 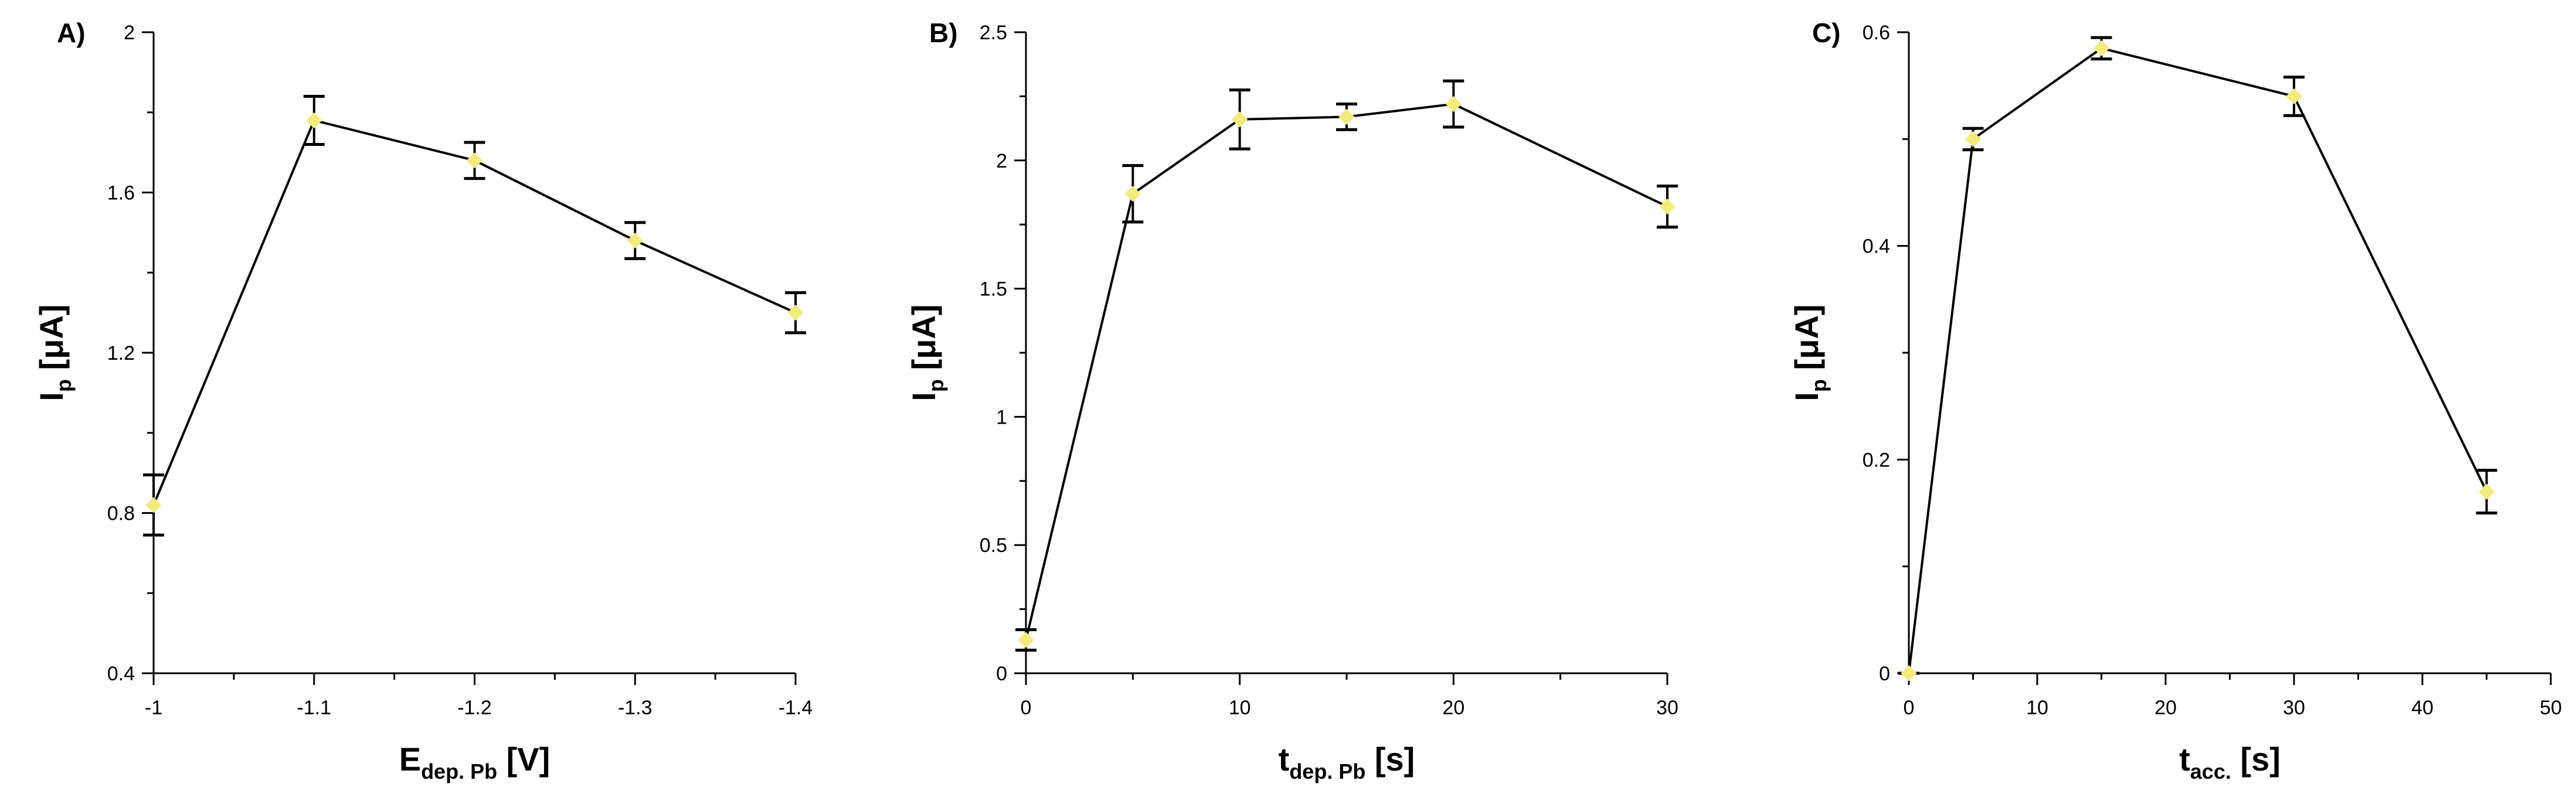 I want to click on y-tick-label: 2.5, so click(x=994, y=33).